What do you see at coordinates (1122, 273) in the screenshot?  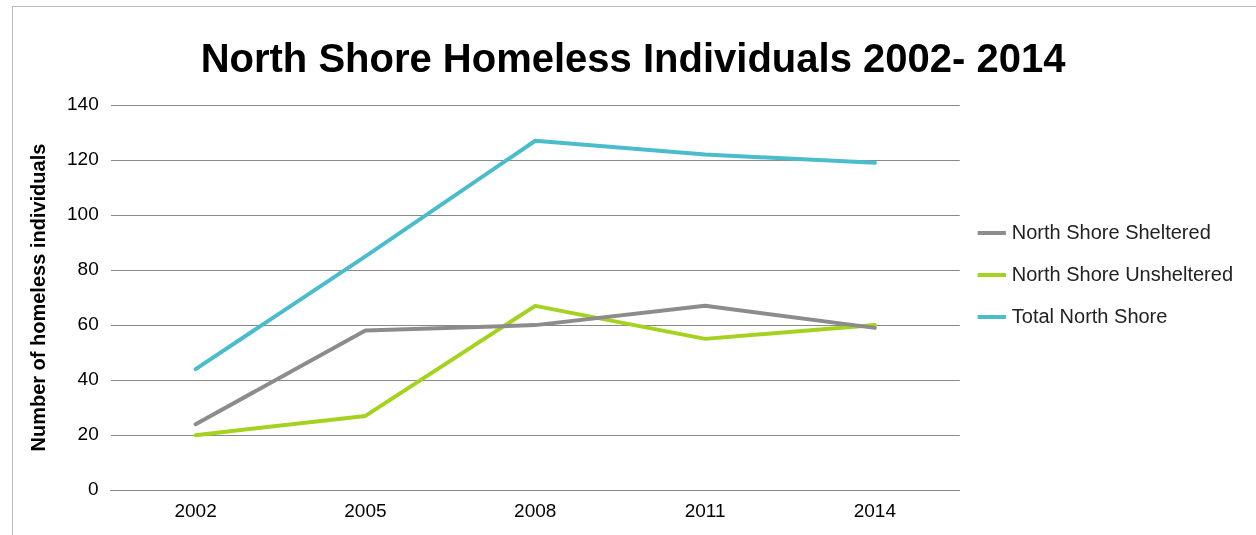 I see `legend-label: North Shore Unsheltered` at bounding box center [1122, 273].